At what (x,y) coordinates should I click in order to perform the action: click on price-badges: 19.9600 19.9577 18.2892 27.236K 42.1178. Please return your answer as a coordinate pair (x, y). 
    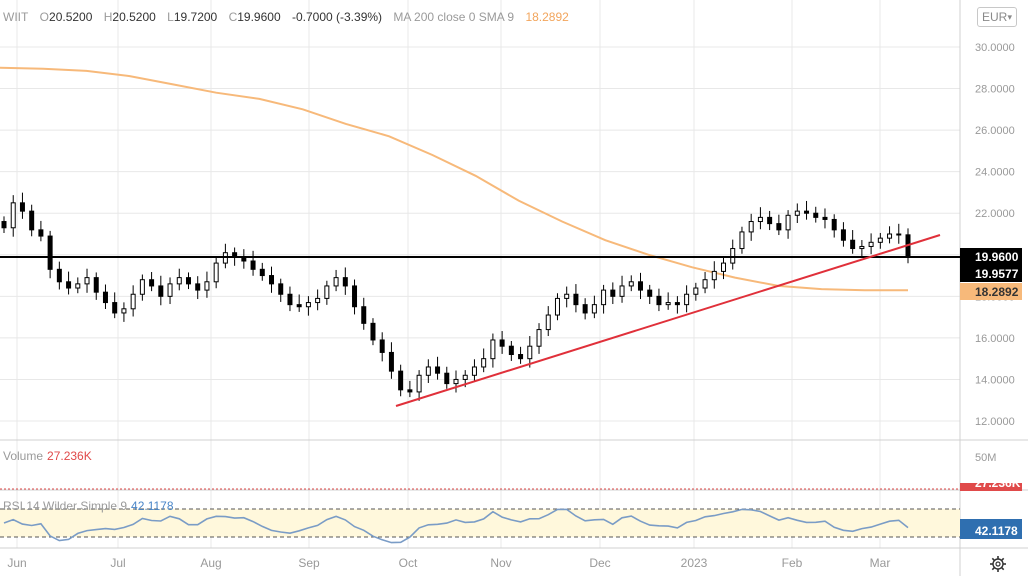
    Looking at the image, I should click on (991, 393).